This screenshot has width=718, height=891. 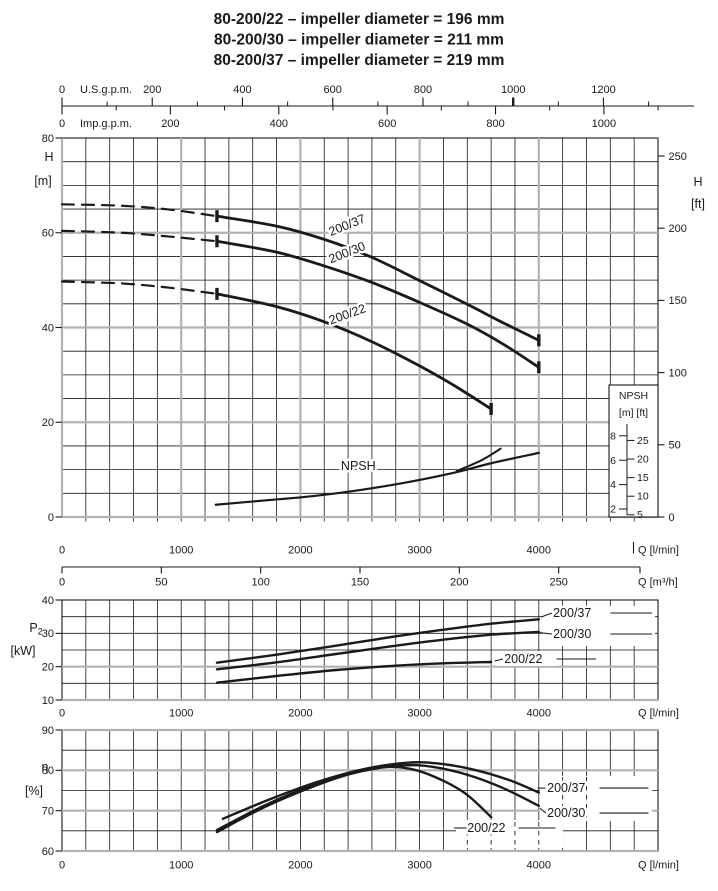 What do you see at coordinates (161, 583) in the screenshot?
I see `m3h-tick-label: 50` at bounding box center [161, 583].